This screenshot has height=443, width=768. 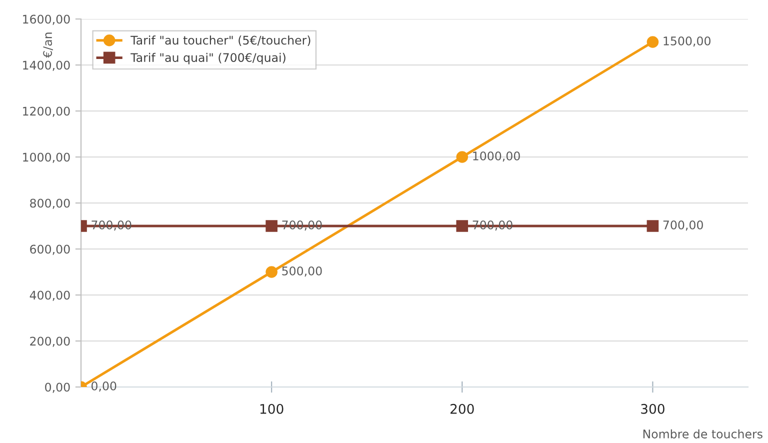 I want to click on legend-label: Tarif "au toucher" (5€/toucher), so click(x=220, y=41).